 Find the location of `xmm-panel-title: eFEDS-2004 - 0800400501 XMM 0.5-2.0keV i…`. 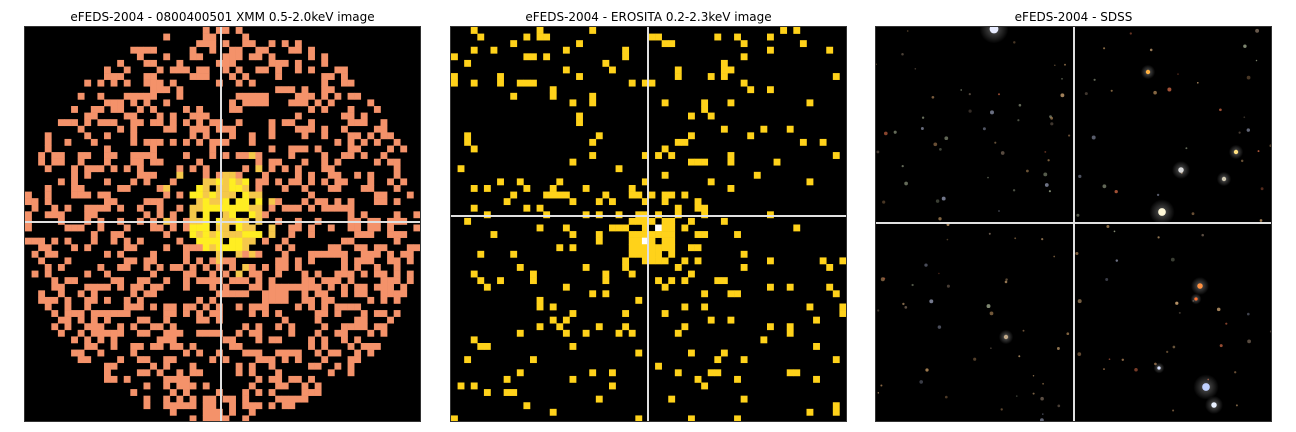

xmm-panel-title: eFEDS-2004 - 0800400501 XMM 0.5-2.0keV i… is located at coordinates (222, 17).